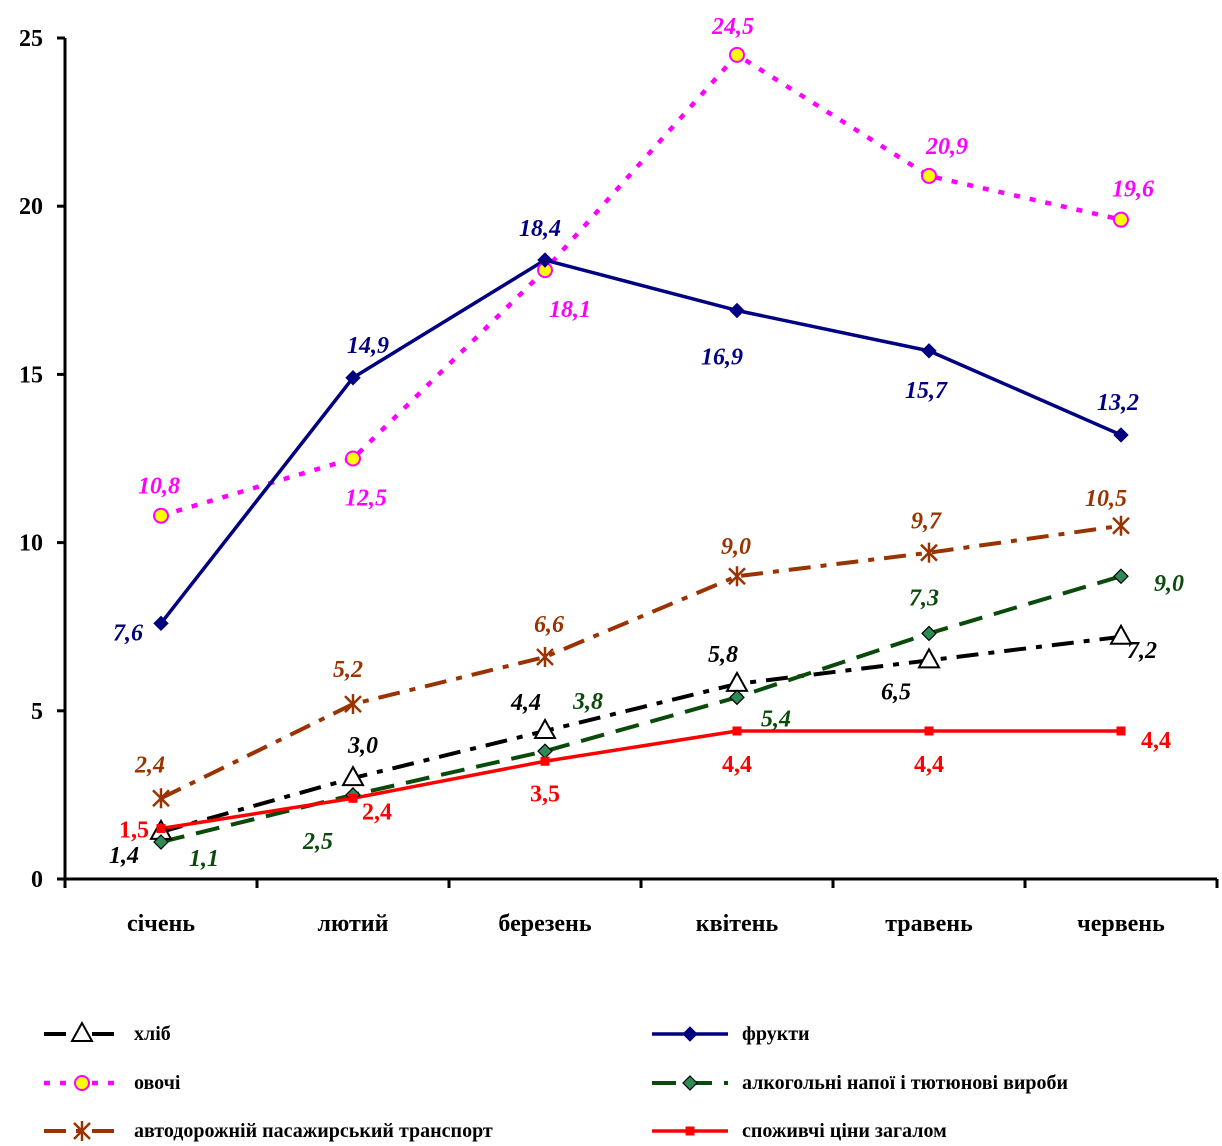 Image resolution: width=1222 pixels, height=1146 pixels. I want to click on data-label: 1,5, so click(134, 831).